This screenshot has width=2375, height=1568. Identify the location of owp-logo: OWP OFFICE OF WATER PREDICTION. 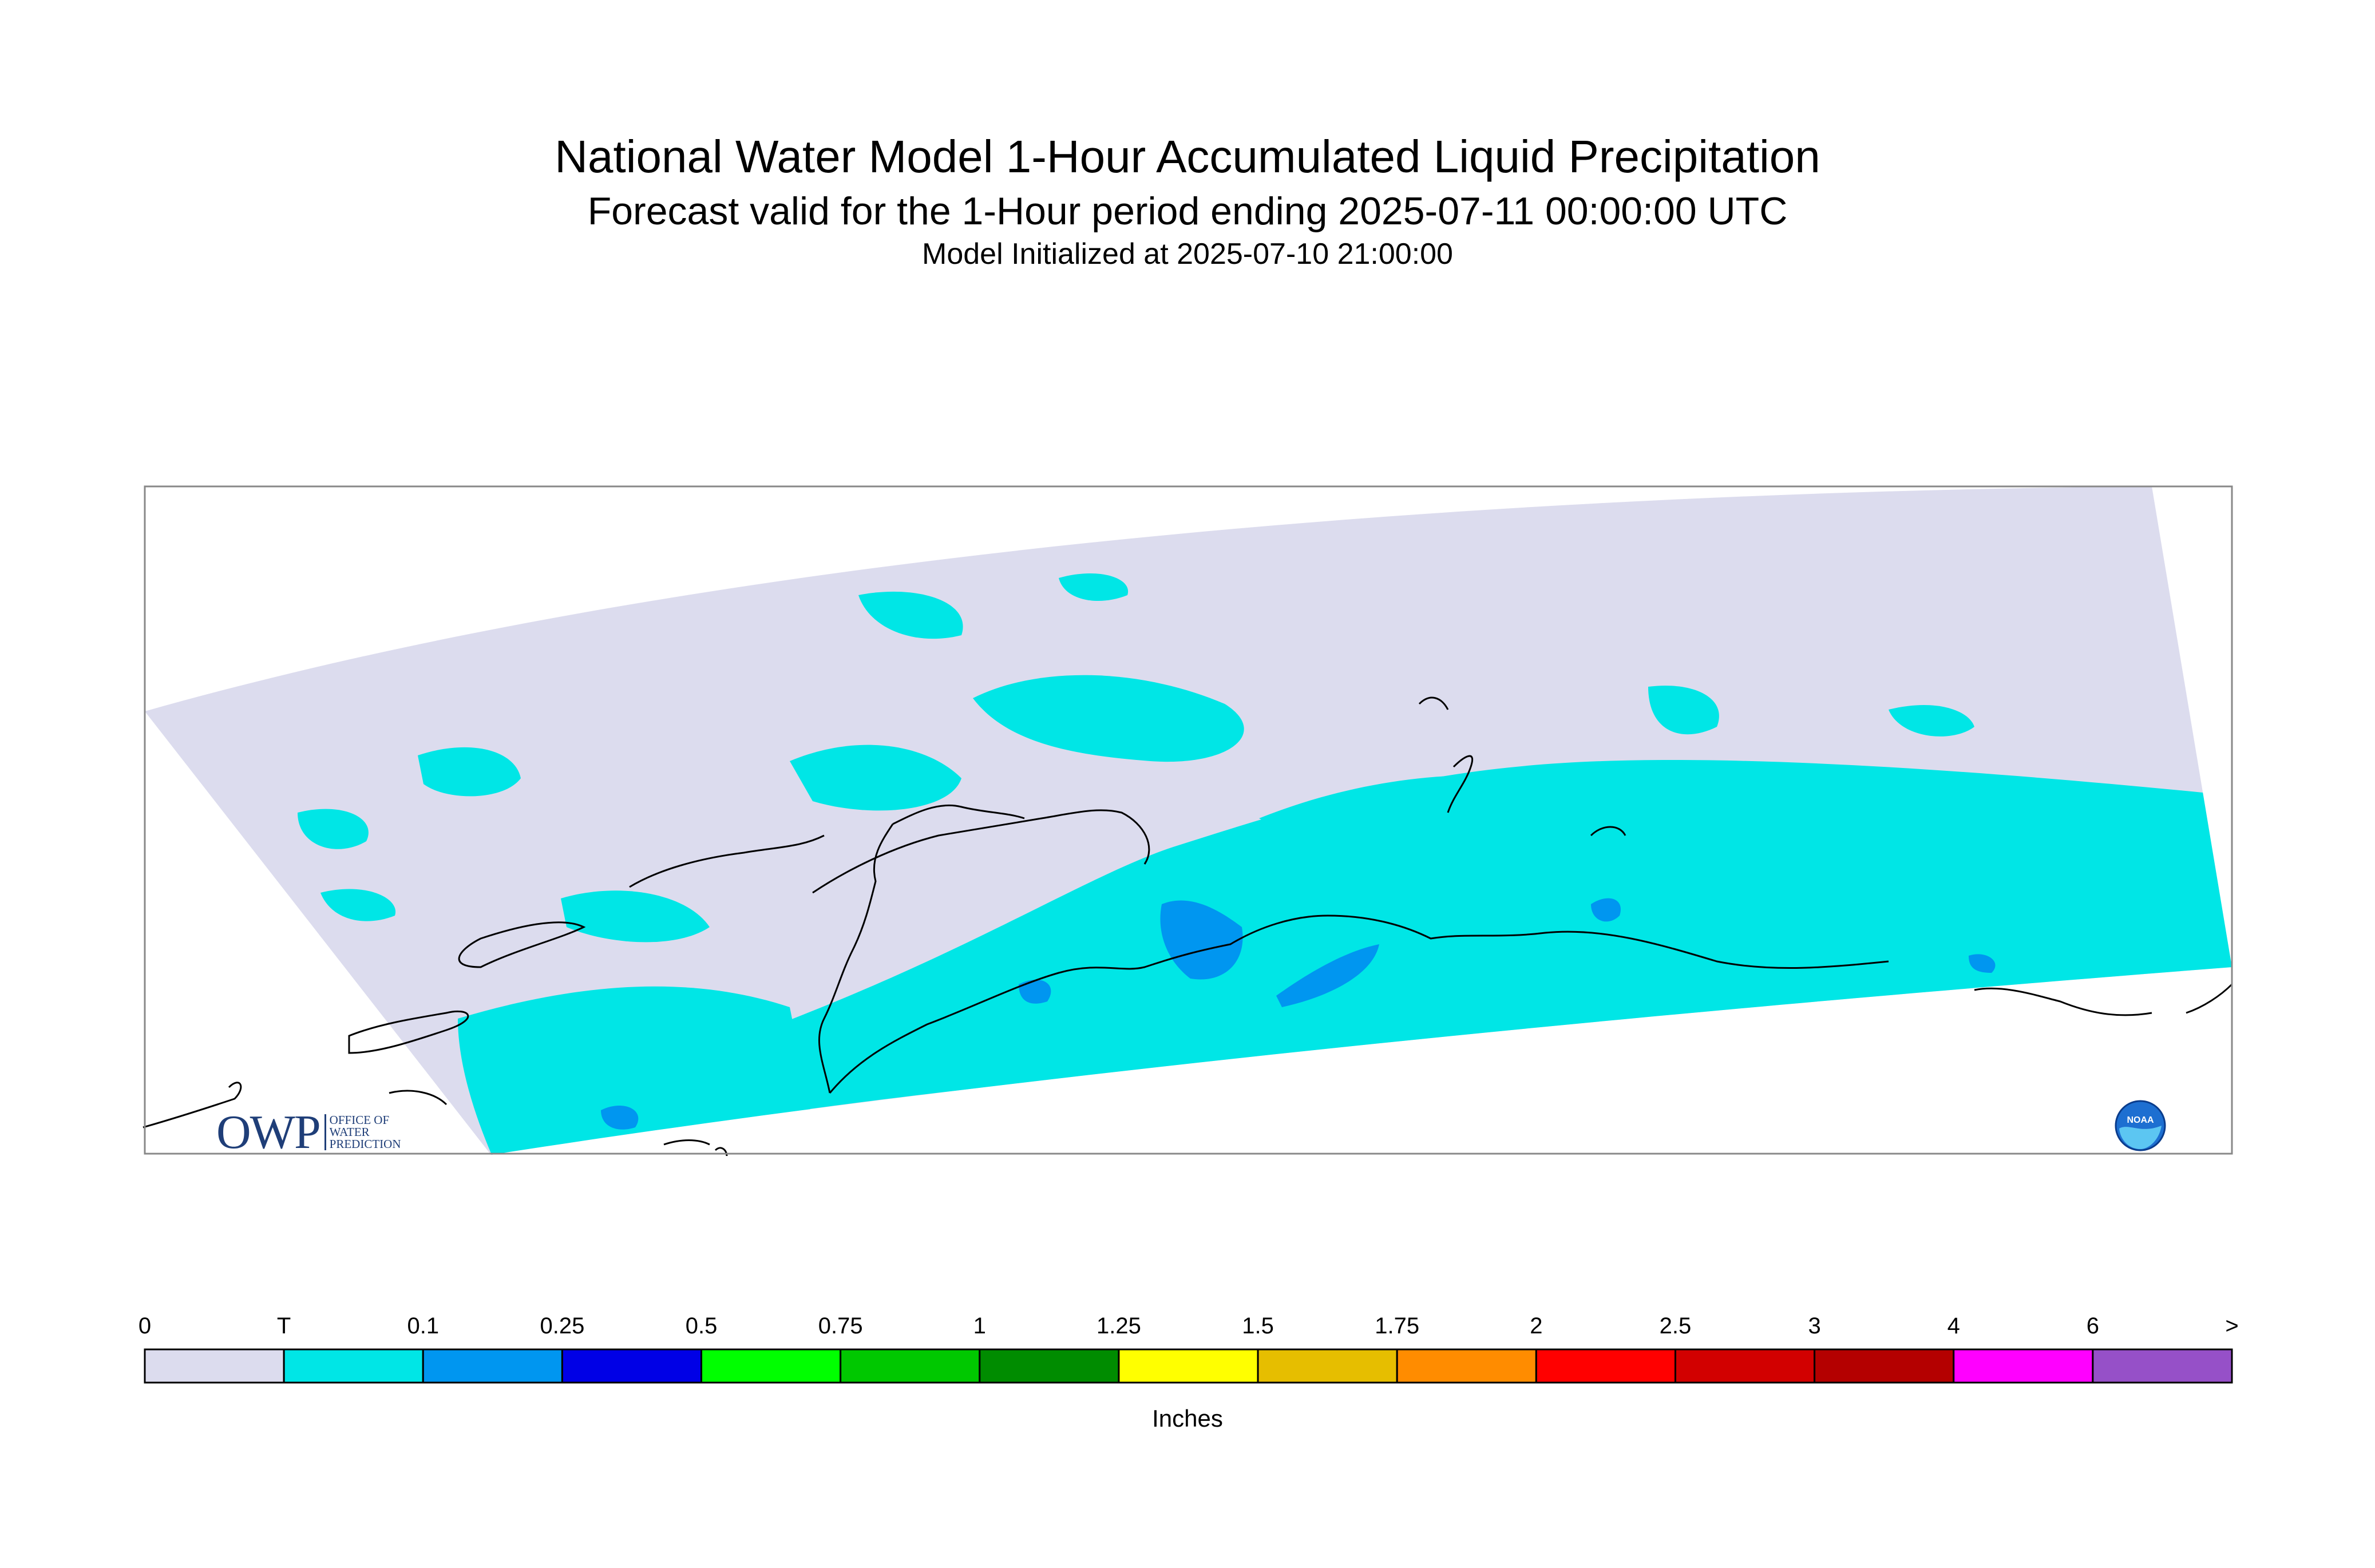
(310, 1132).